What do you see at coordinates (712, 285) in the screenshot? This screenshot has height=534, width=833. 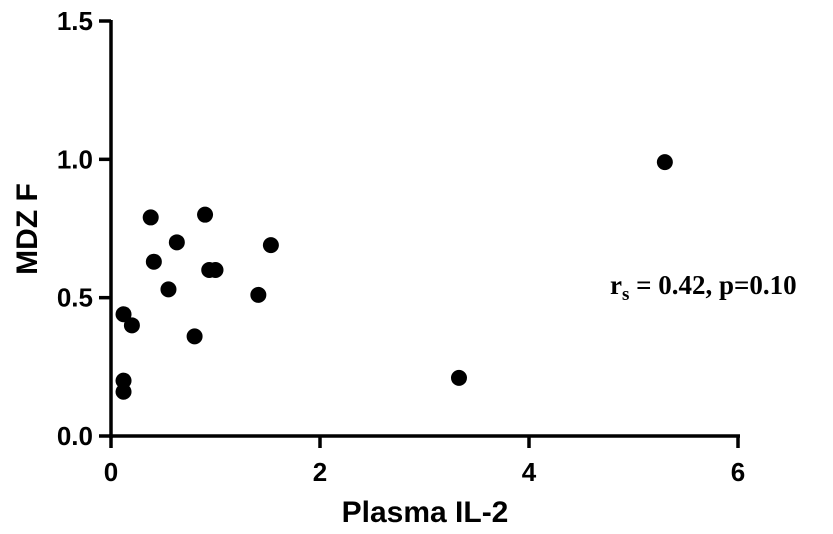 I see `annotation-text: = 0.42, p=0.10` at bounding box center [712, 285].